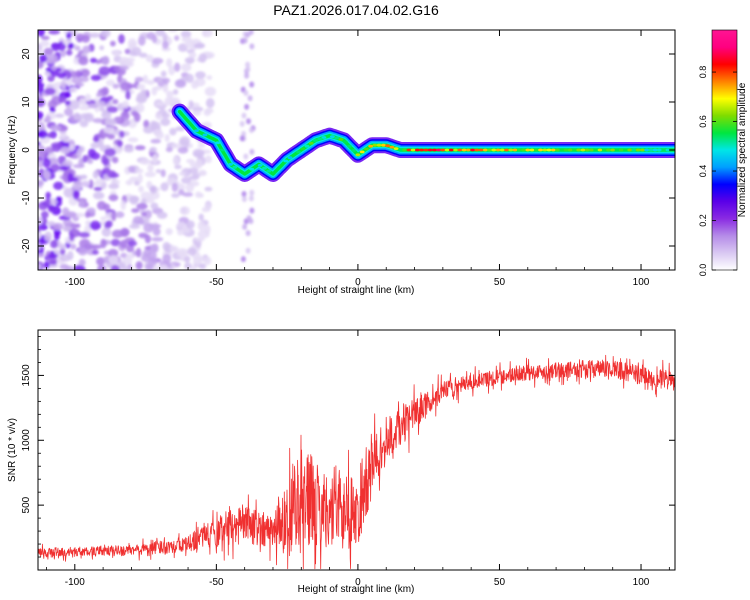  What do you see at coordinates (26, 54) in the screenshot?
I see `spec-y-tick-label: 20` at bounding box center [26, 54].